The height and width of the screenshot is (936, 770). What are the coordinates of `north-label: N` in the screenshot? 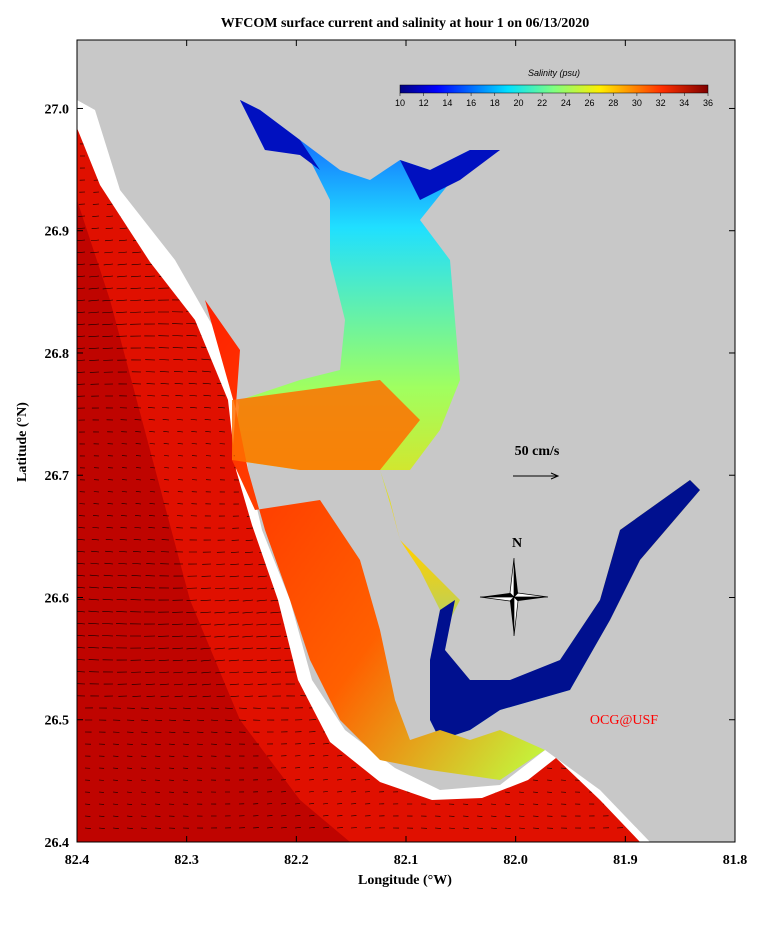 It's located at (517, 543).